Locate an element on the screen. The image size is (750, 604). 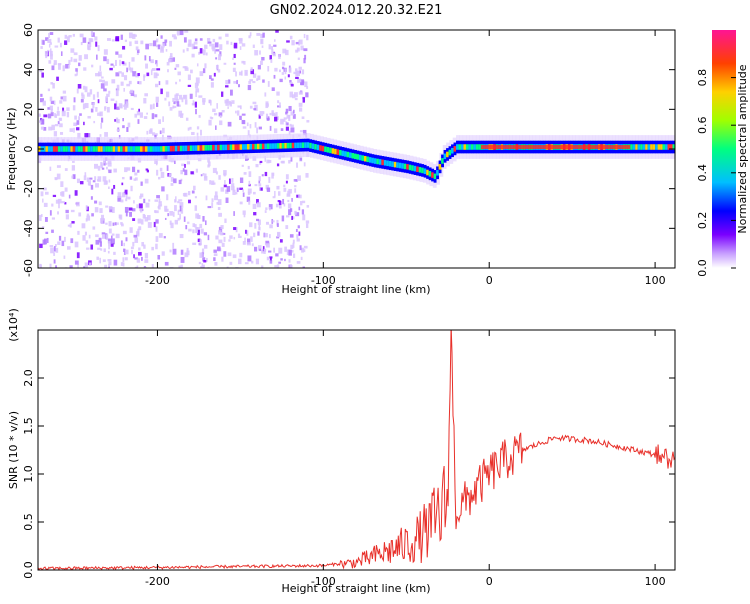
colorbar-tick-label: 0.4 is located at coordinates (702, 173).